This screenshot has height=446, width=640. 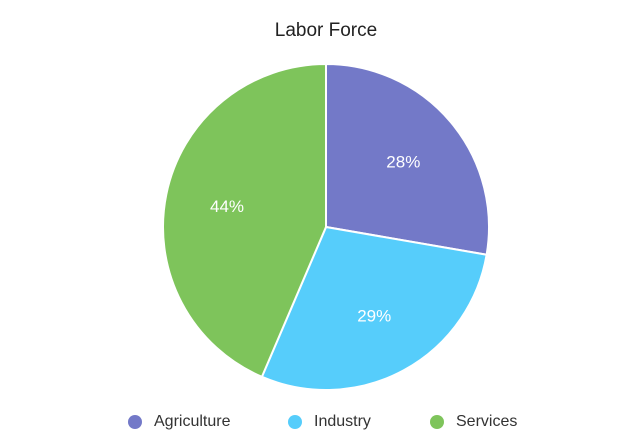 What do you see at coordinates (192, 421) in the screenshot?
I see `legend-label-agriculture: Agriculture` at bounding box center [192, 421].